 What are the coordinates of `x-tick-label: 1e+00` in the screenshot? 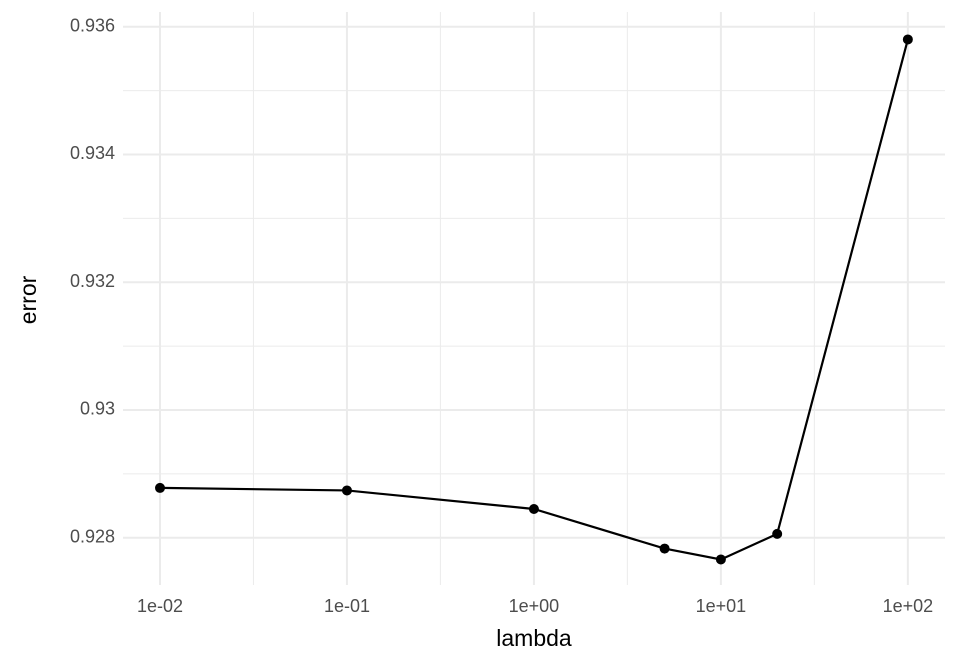 It's located at (534, 606).